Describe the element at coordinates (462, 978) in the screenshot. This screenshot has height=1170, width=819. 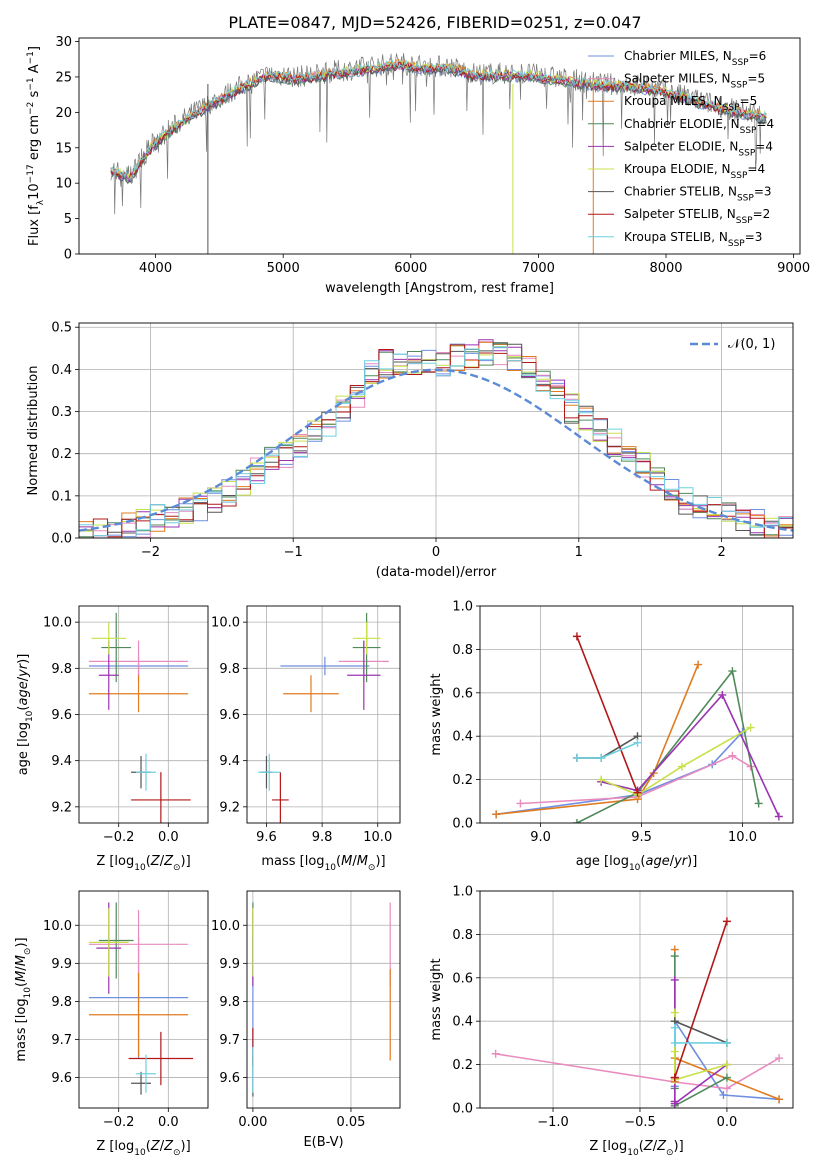
I see `y-tick-label: 0.6` at that location.